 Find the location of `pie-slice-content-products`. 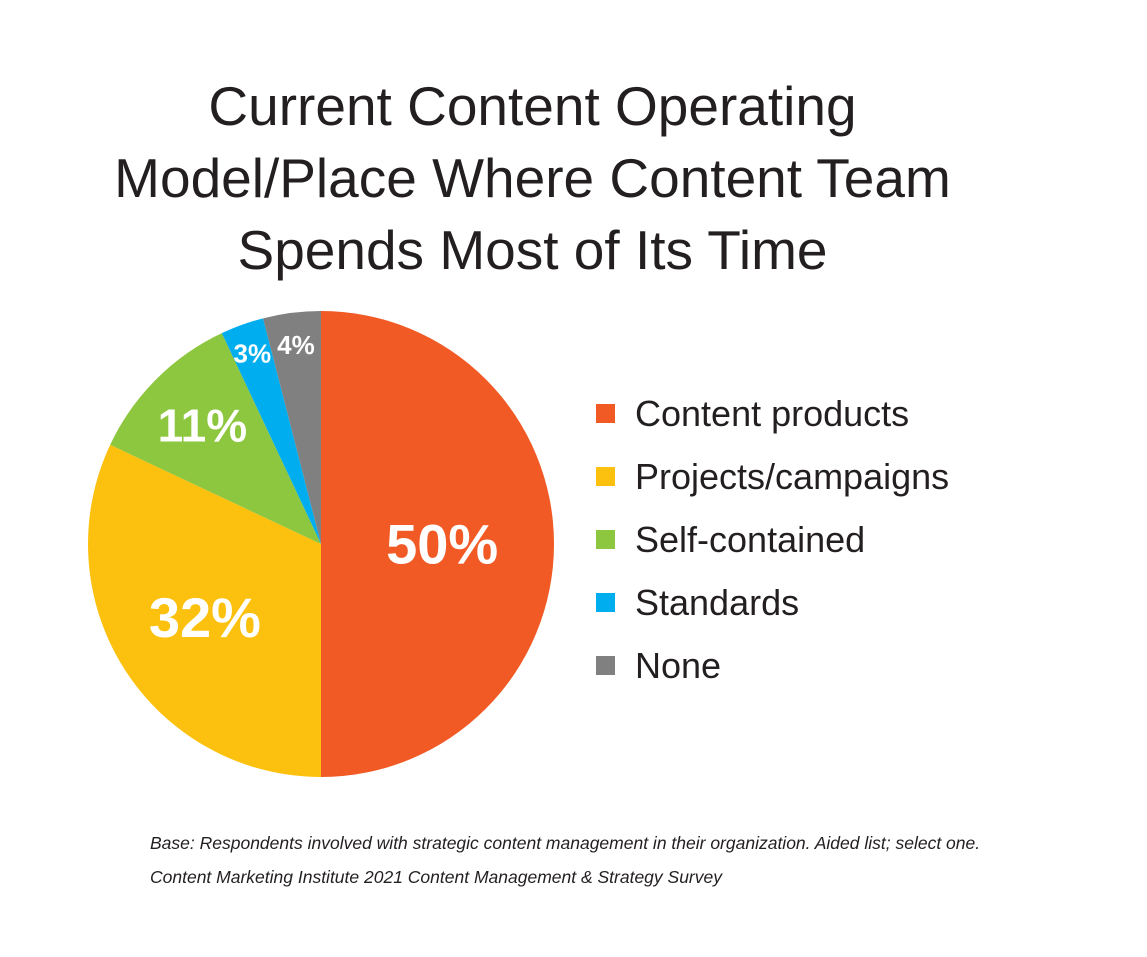

pie-slice-content-products is located at coordinates (437, 544).